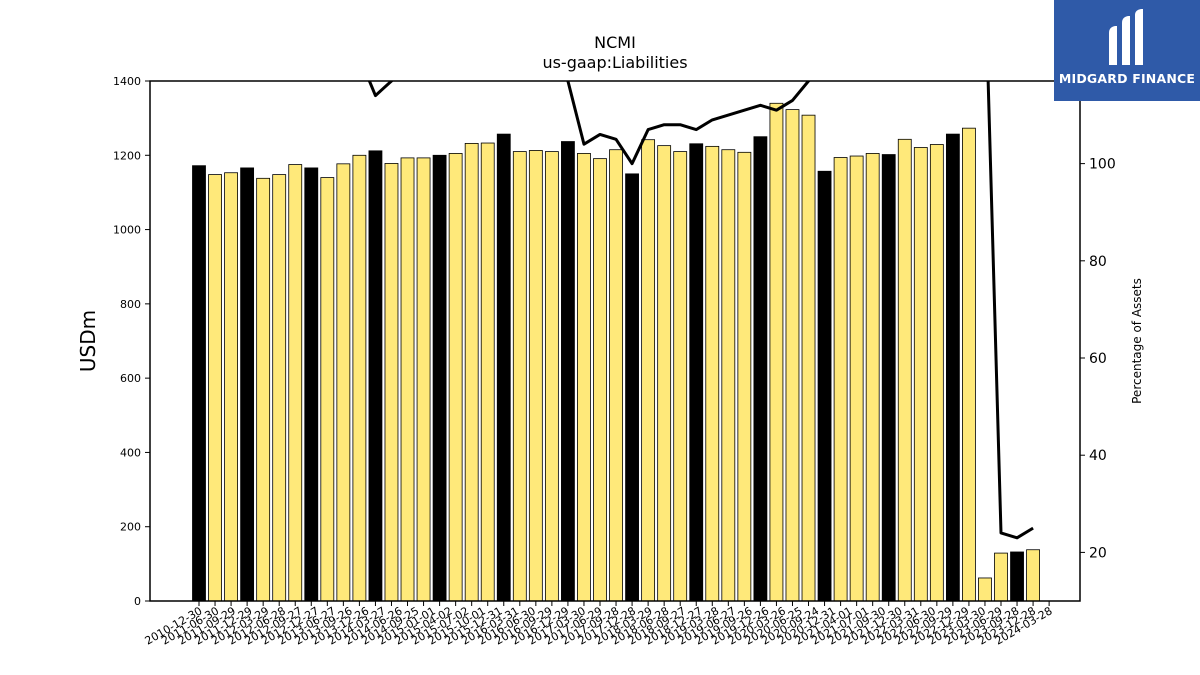  I want to click on y2-tick-label: 60, so click(1098, 359).